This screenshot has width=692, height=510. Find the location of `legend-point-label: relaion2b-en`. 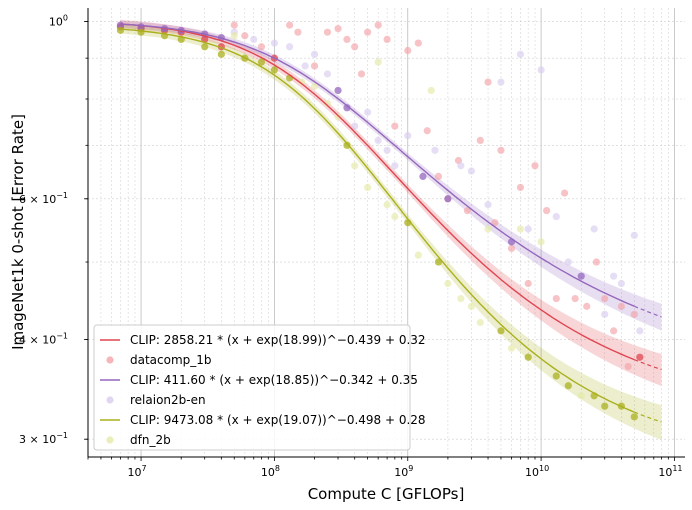

legend-point-label: relaion2b-en is located at coordinates (168, 400).